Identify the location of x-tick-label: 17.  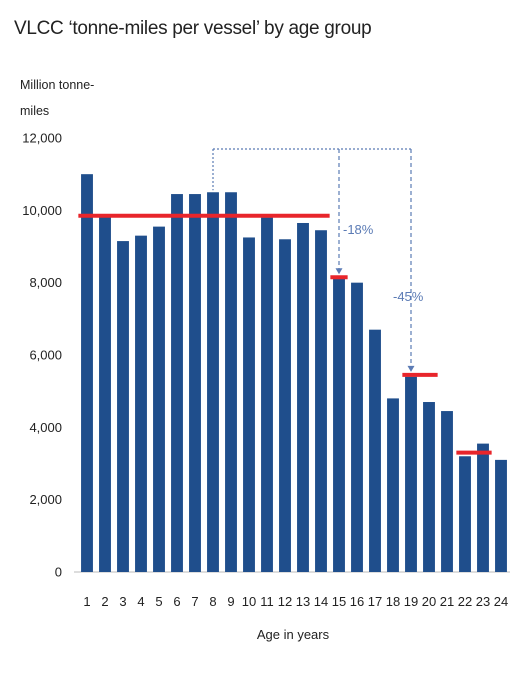
(375, 601).